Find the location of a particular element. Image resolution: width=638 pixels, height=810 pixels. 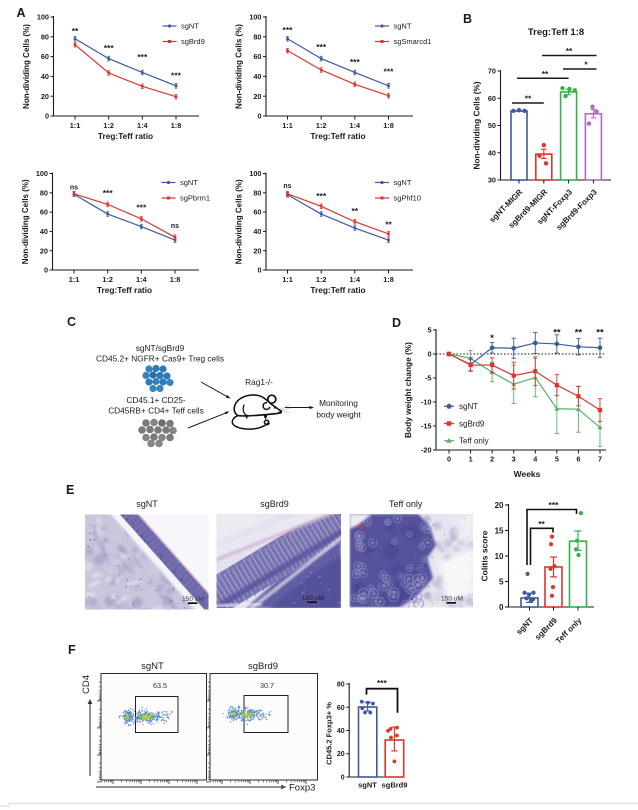

svg-text: Weeks is located at coordinates (527, 474).